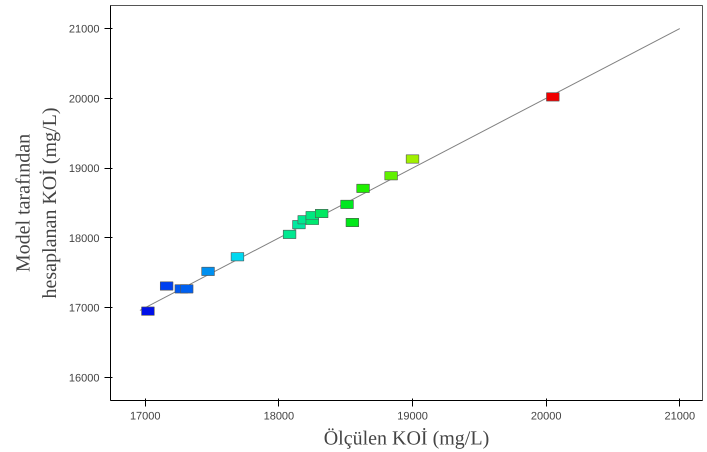  What do you see at coordinates (84, 30) in the screenshot?
I see `y-tick-label: 21000` at bounding box center [84, 30].